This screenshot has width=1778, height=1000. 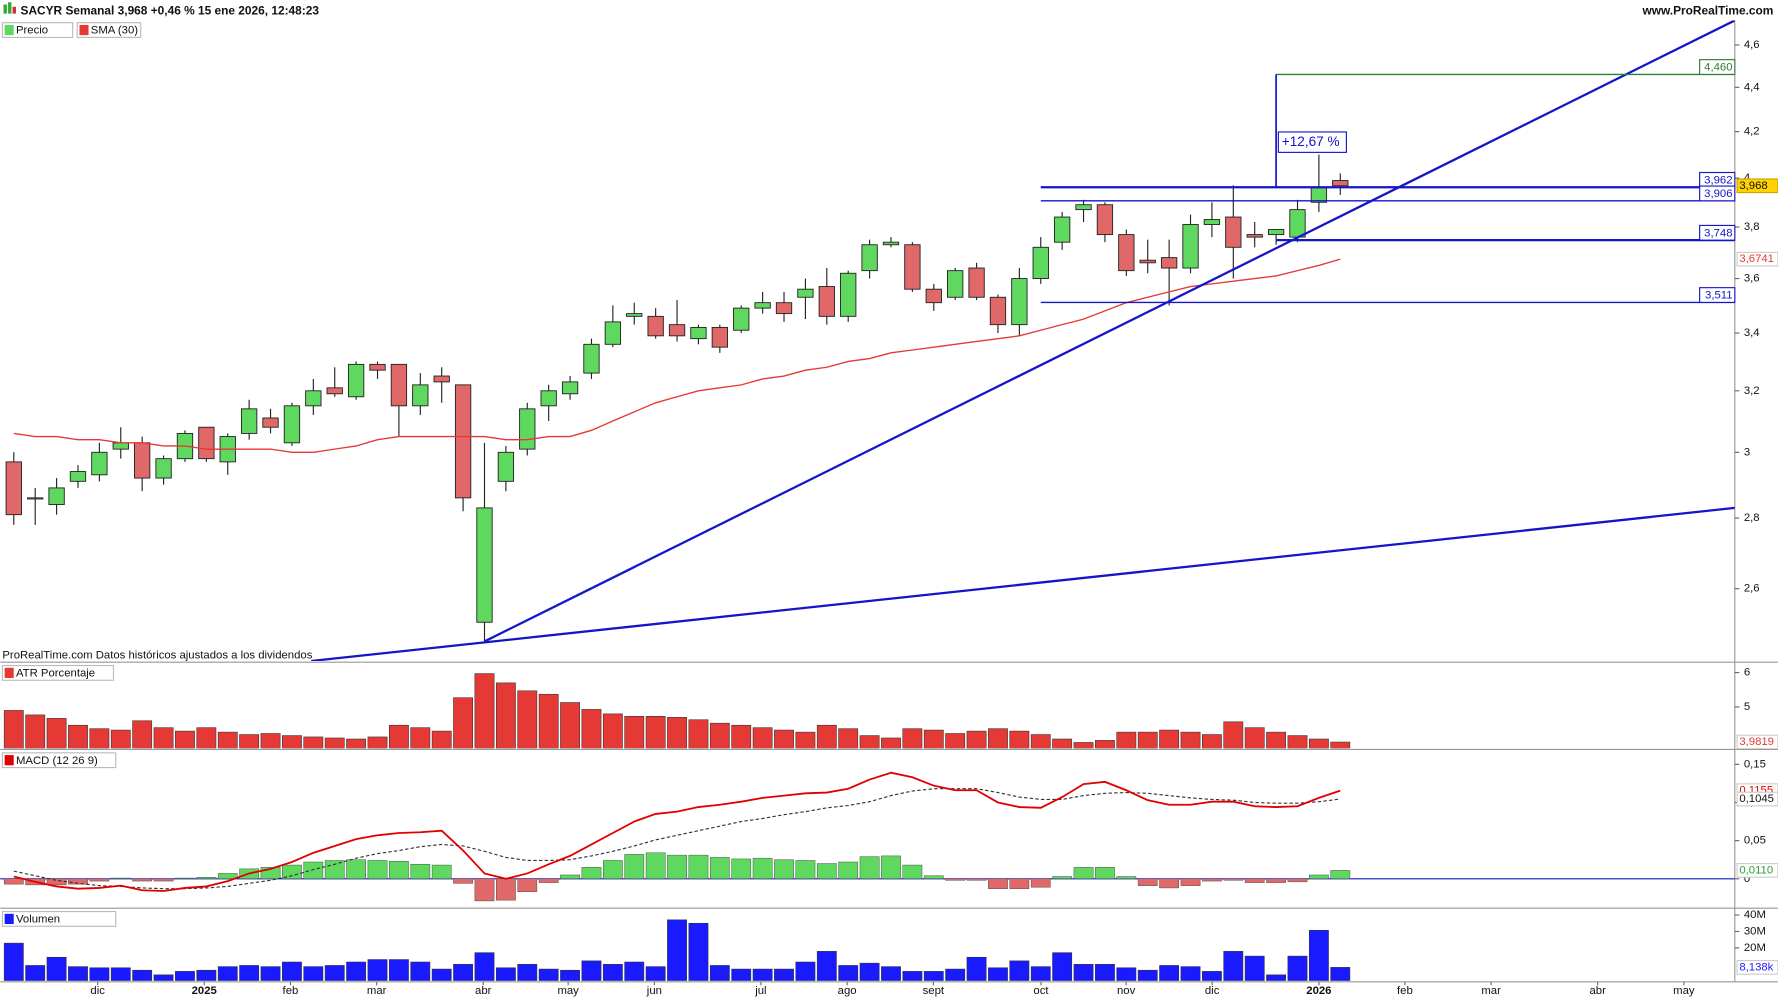 What do you see at coordinates (377, 991) in the screenshot?
I see `x-tick-label: mar` at bounding box center [377, 991].